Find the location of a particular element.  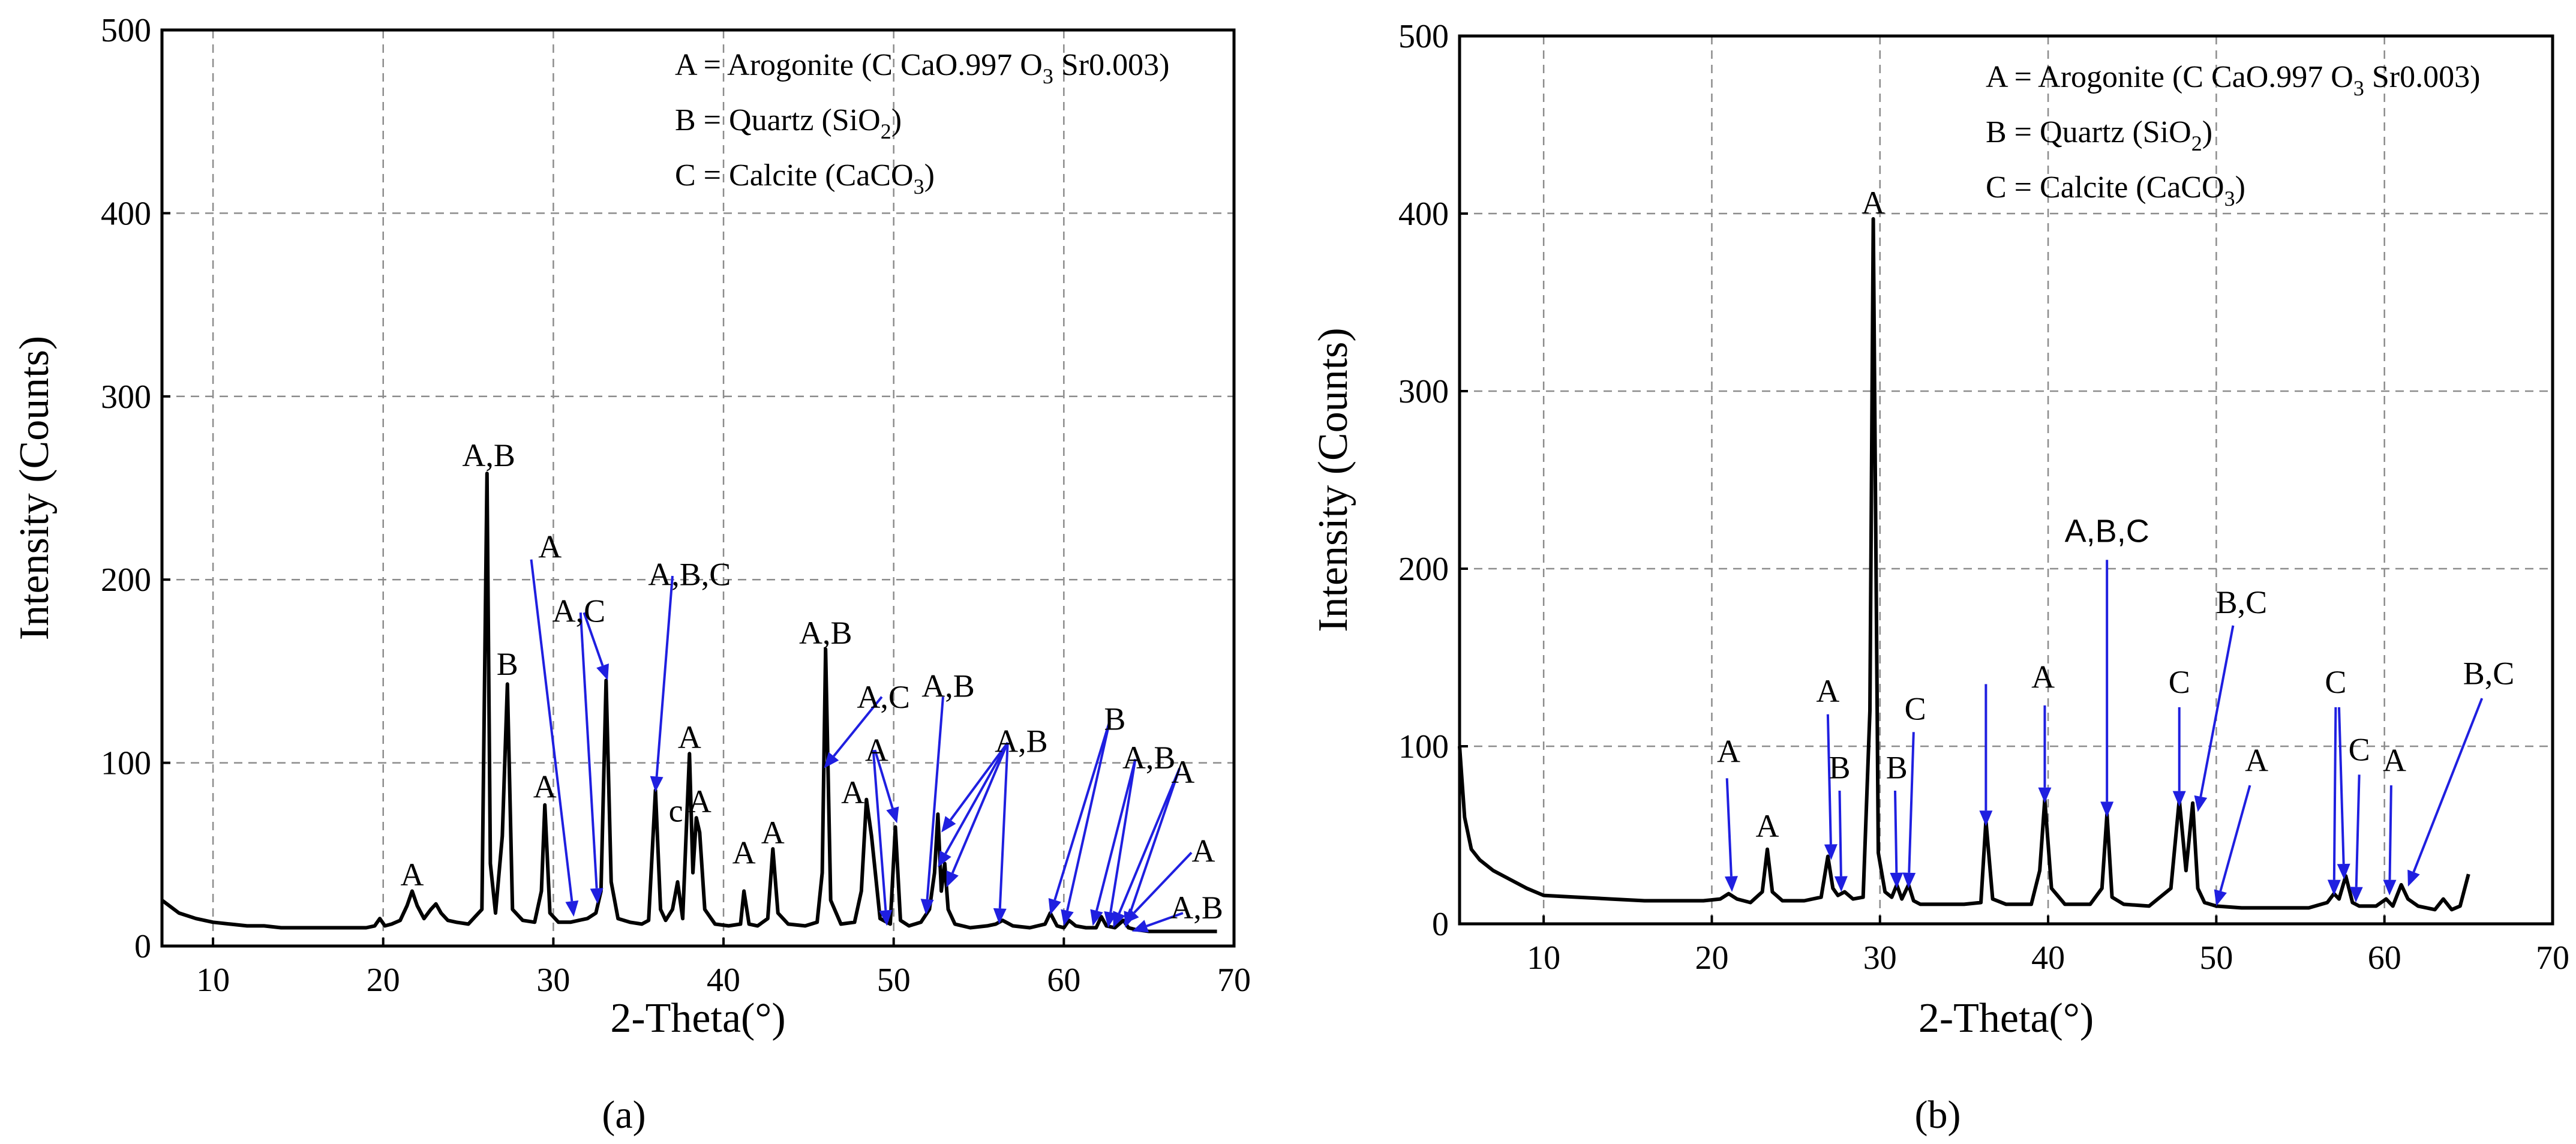

x-tick-label: 60 is located at coordinates (2385, 958).